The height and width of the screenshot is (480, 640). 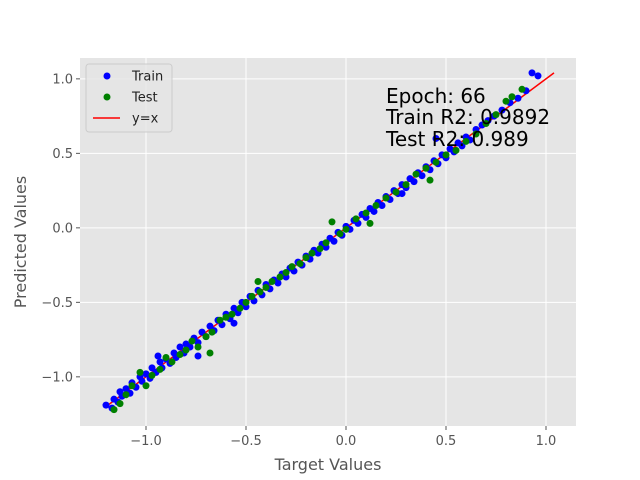 I want to click on x-axis-label: Target Values, so click(x=328, y=464).